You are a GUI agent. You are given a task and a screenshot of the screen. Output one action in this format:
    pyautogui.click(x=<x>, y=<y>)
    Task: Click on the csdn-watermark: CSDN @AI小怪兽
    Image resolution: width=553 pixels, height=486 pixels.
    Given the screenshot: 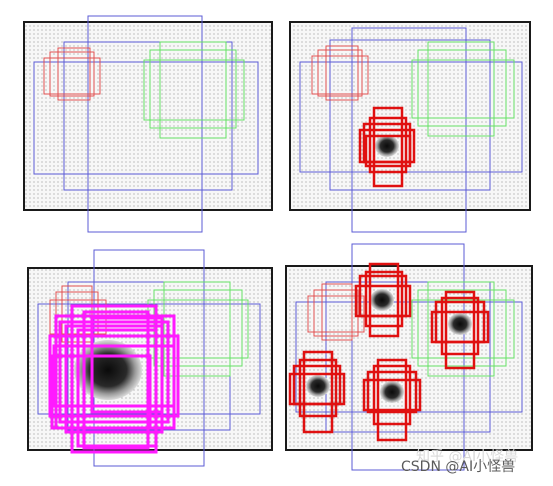 What is the action you would take?
    pyautogui.click(x=458, y=467)
    